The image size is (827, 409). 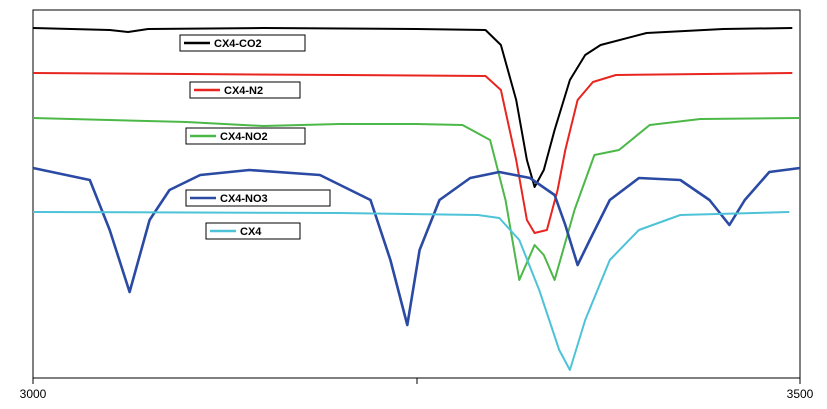 What do you see at coordinates (800, 394) in the screenshot?
I see `x-tick-label: 3500` at bounding box center [800, 394].